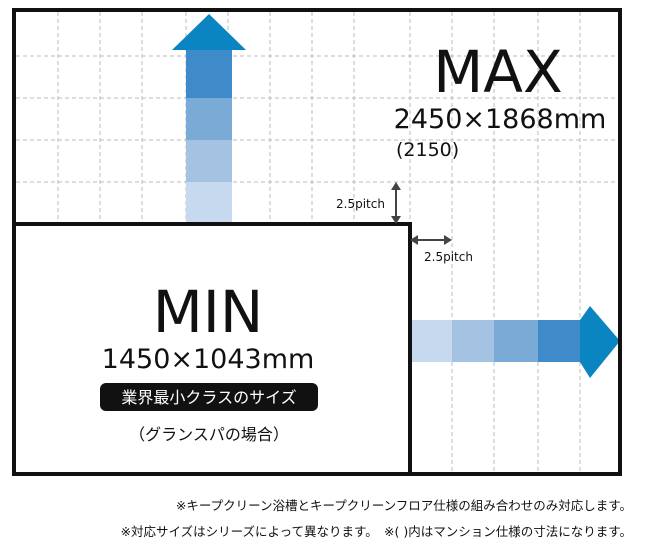  Describe the element at coordinates (208, 312) in the screenshot. I see `min-label: MIN` at that location.